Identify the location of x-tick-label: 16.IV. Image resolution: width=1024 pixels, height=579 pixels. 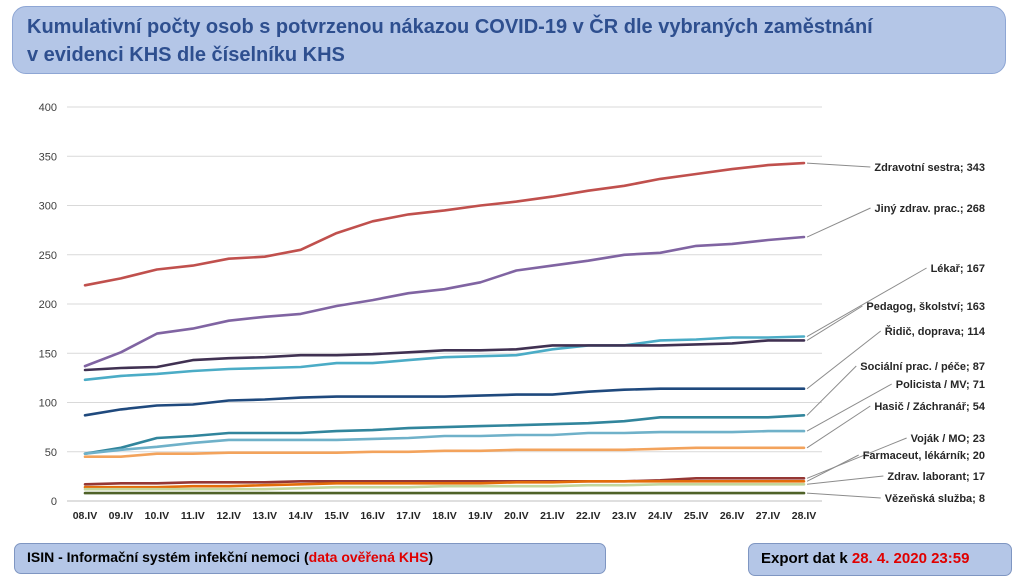
(372, 516).